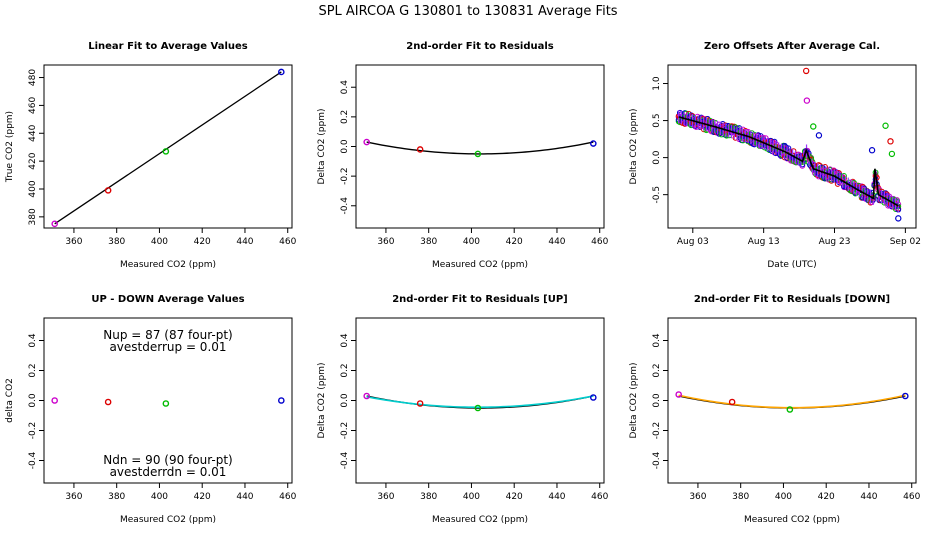 Image resolution: width=936 pixels, height=540 pixels. I want to click on x-tick-label: Sep 02, so click(905, 242).